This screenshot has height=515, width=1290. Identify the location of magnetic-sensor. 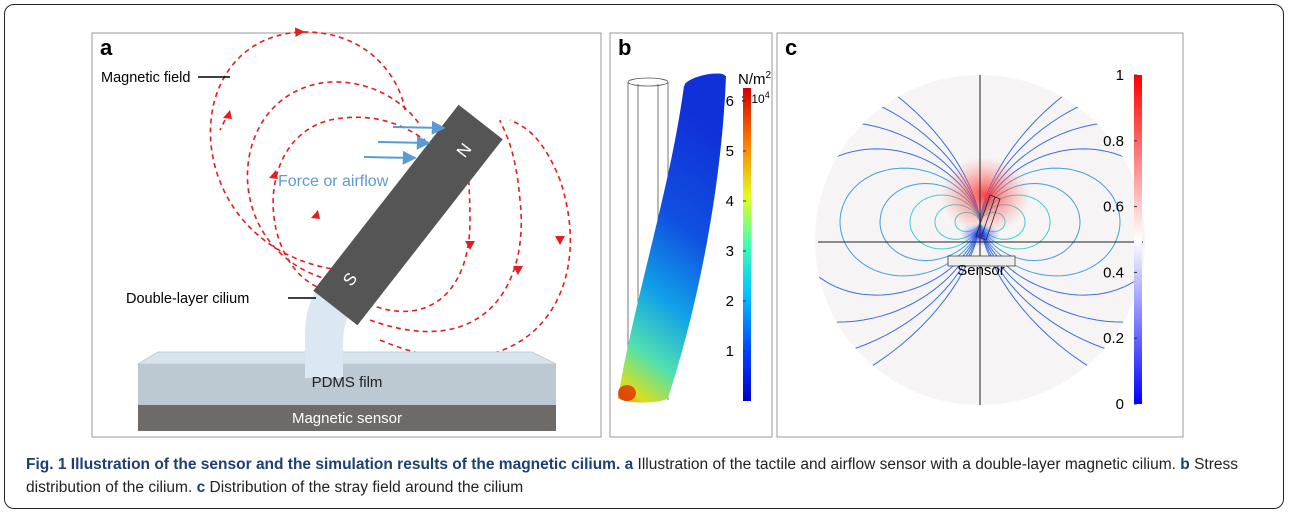
(347, 418).